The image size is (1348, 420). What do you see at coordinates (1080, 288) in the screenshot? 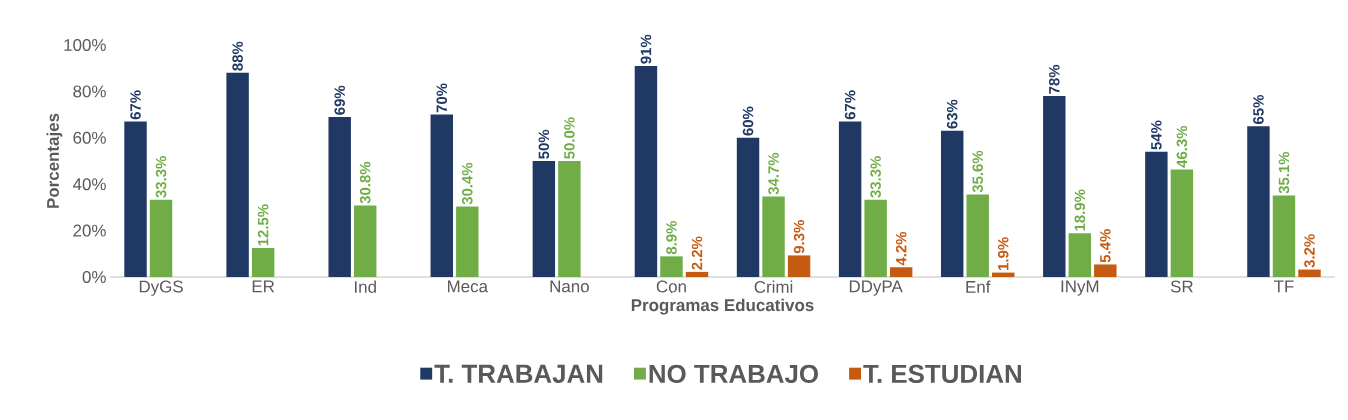
I see `x-tick-label: INyM` at bounding box center [1080, 288].